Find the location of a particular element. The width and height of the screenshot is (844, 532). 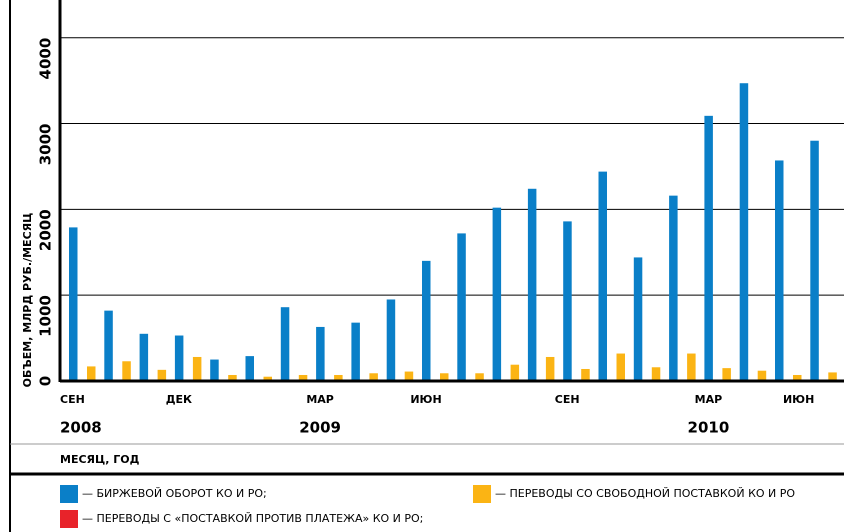

y-tick-label: 0 is located at coordinates (46, 381).